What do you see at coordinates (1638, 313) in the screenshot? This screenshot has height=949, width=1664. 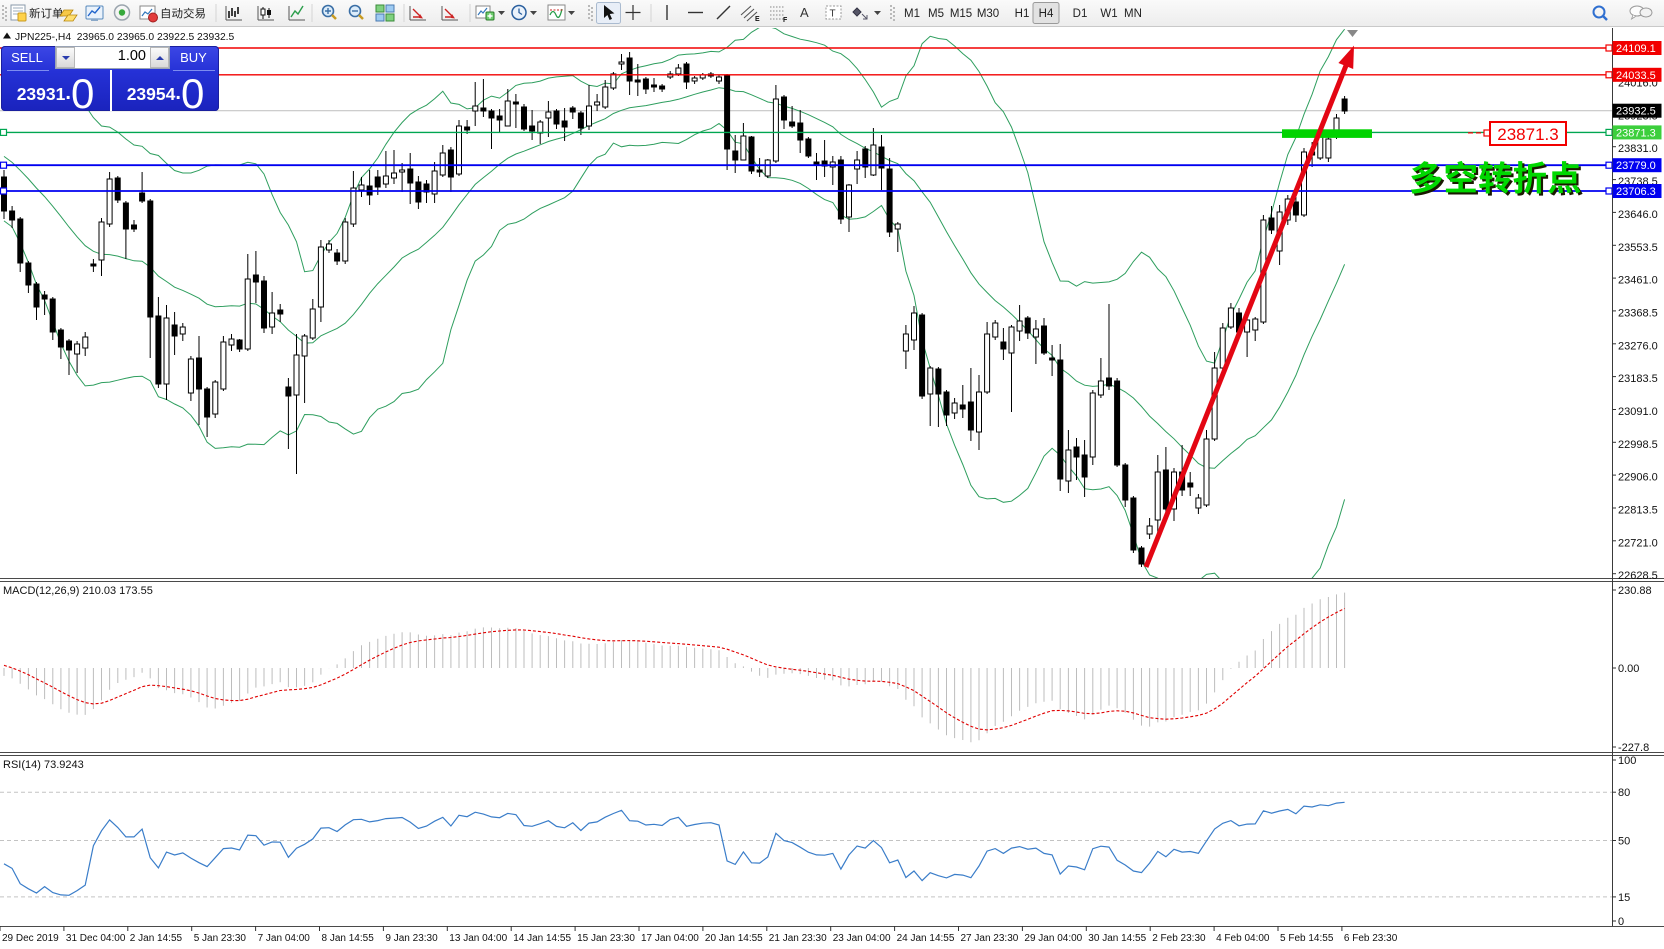 I see `svg-text: 23368.5` at bounding box center [1638, 313].